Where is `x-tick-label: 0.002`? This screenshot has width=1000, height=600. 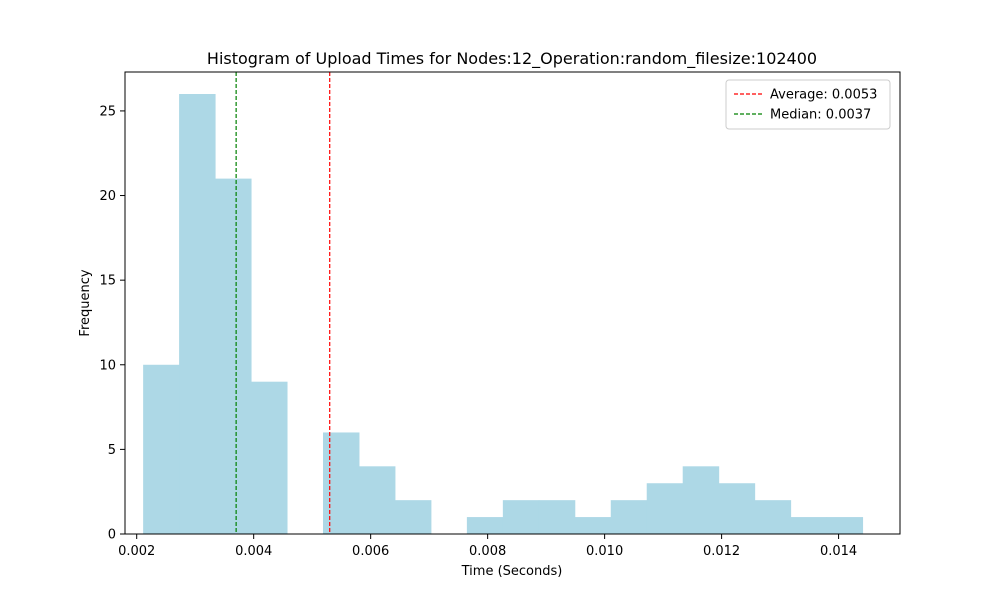
x-tick-label: 0.002 is located at coordinates (136, 551).